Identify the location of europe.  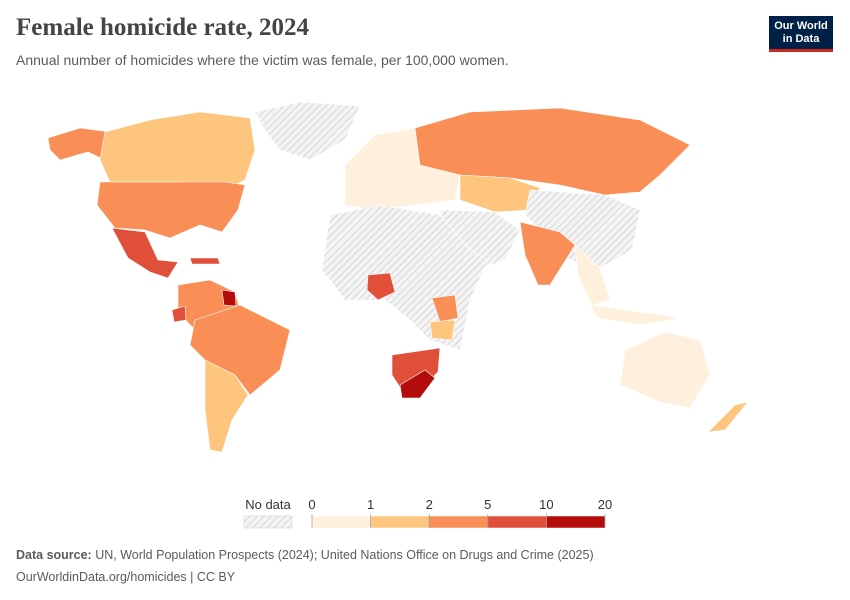
(402, 169).